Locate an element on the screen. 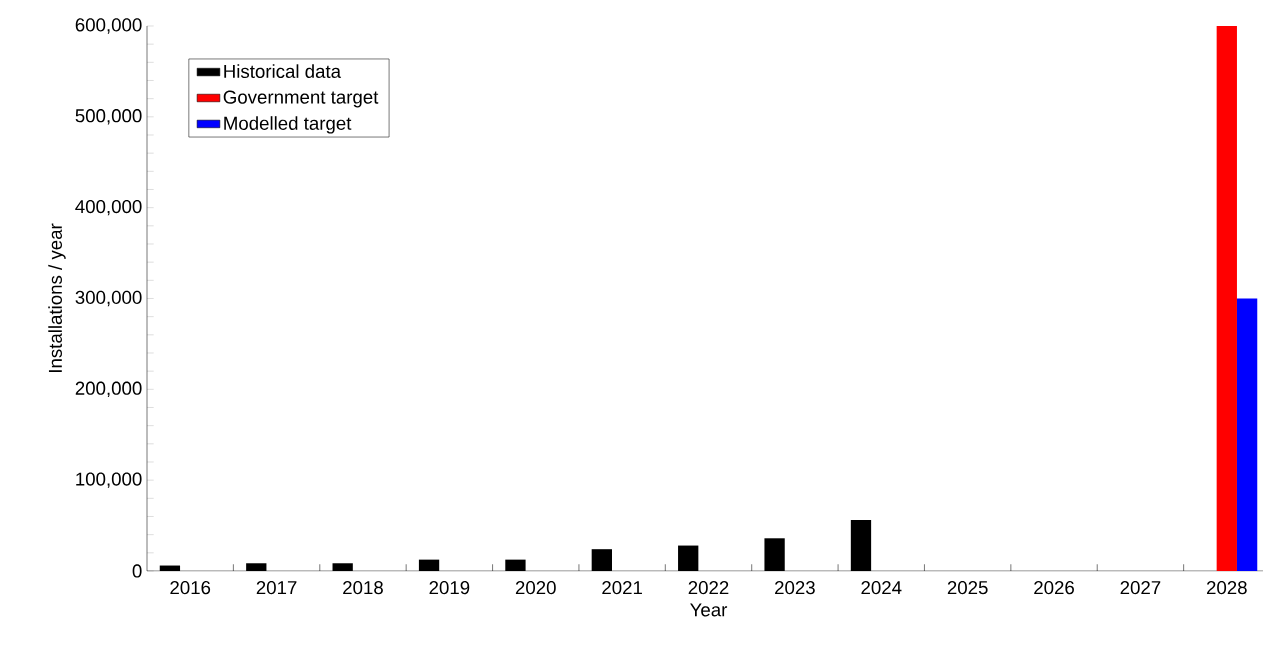  x-tick-label: 2025 is located at coordinates (967, 588).